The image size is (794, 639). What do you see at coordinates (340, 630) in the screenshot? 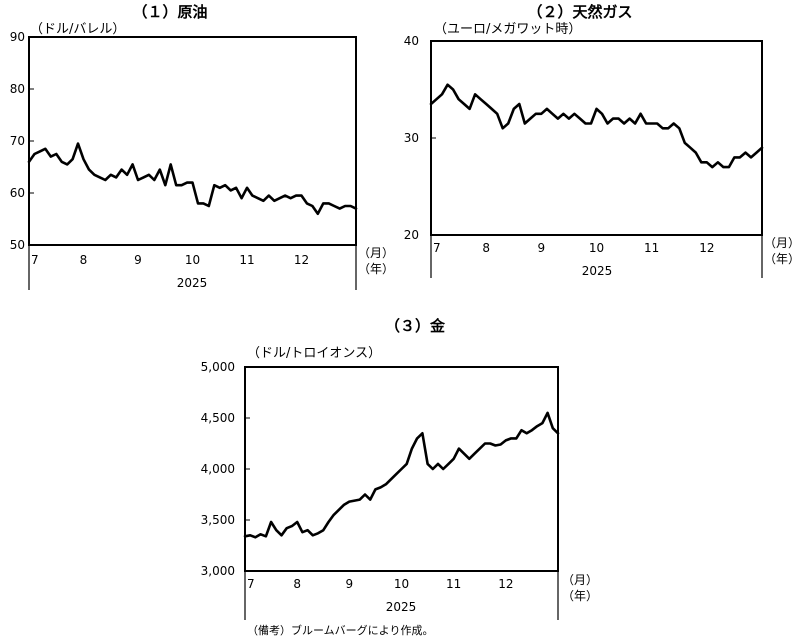
I see `source-note: （備考）ブルームバーグにより作成。` at bounding box center [340, 630].